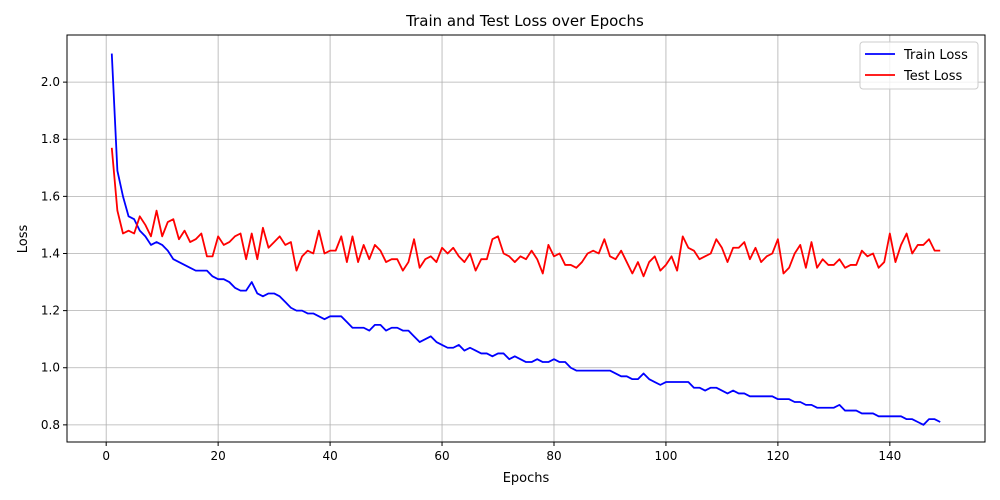 This screenshot has height=500, width=1000. What do you see at coordinates (50, 311) in the screenshot?
I see `y-tick-label: 1.2` at bounding box center [50, 311].